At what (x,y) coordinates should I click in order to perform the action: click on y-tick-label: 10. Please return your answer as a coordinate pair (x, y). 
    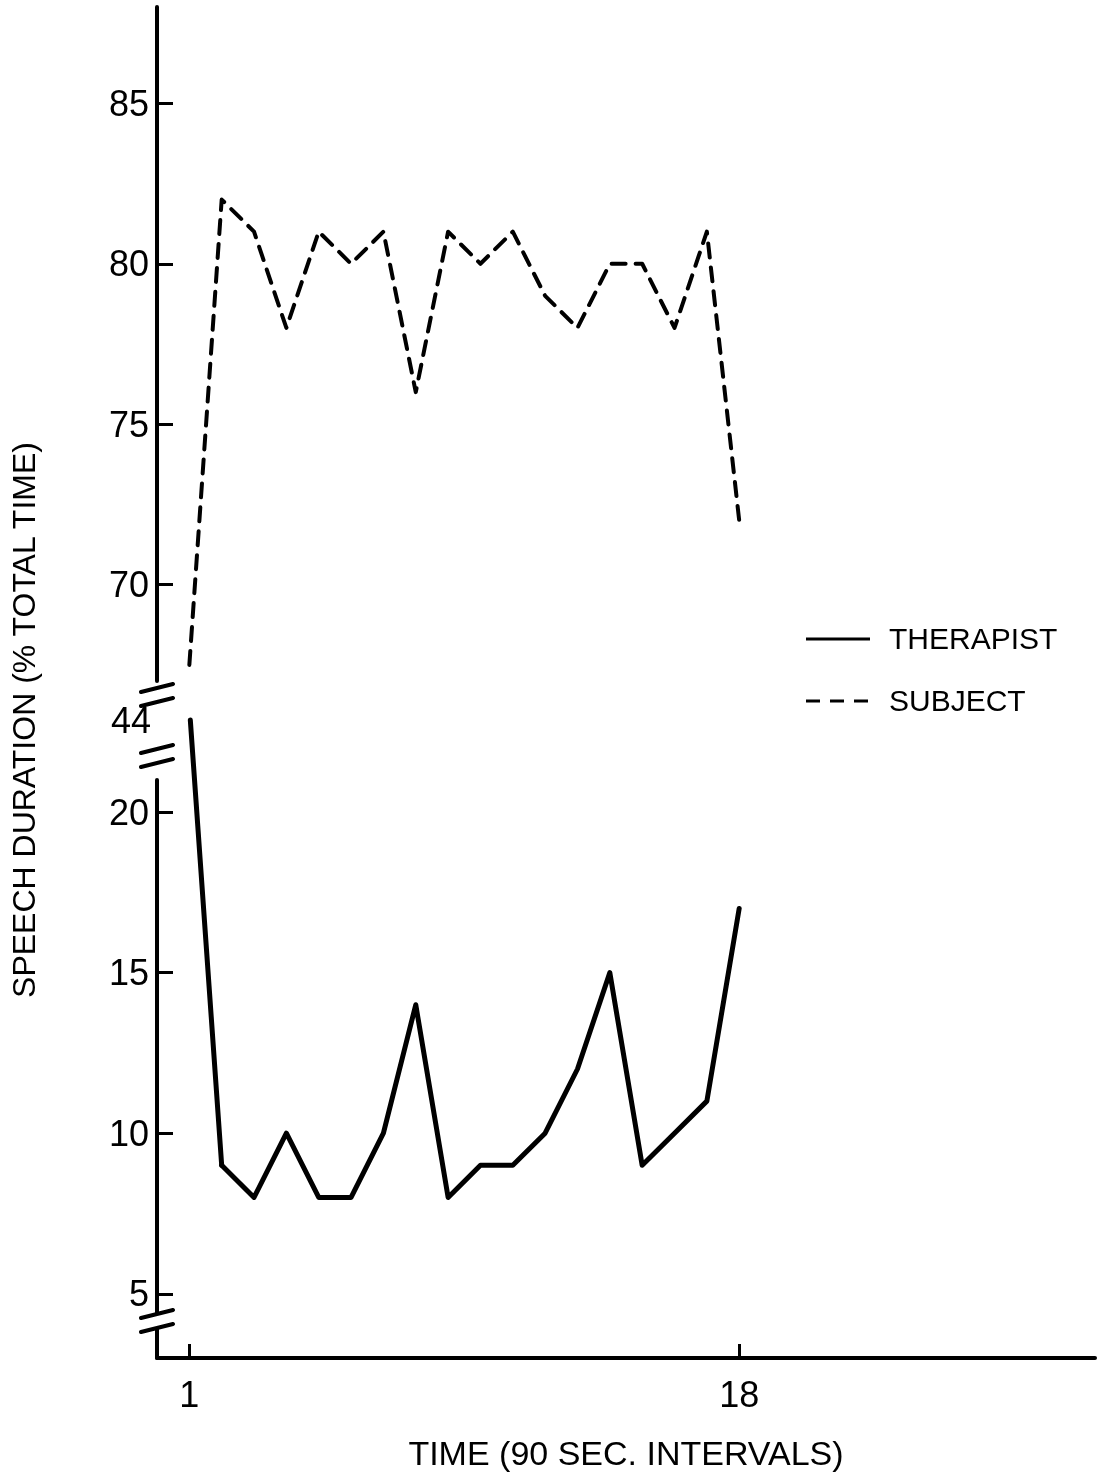
    Looking at the image, I should click on (128, 1133).